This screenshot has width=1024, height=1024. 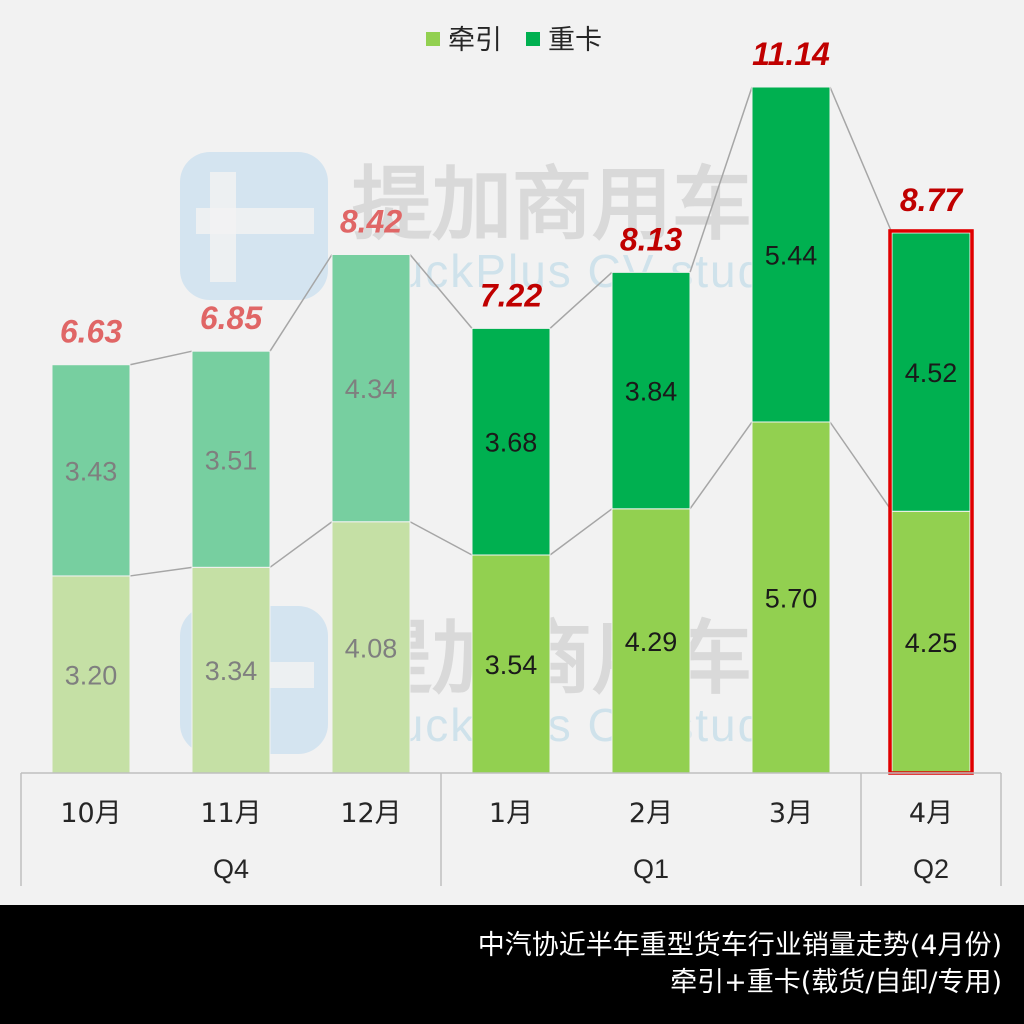 What do you see at coordinates (739, 945) in the screenshot?
I see `caption-line-1: 中汽协近半年重型货车行业销量走势(4月份)` at bounding box center [739, 945].